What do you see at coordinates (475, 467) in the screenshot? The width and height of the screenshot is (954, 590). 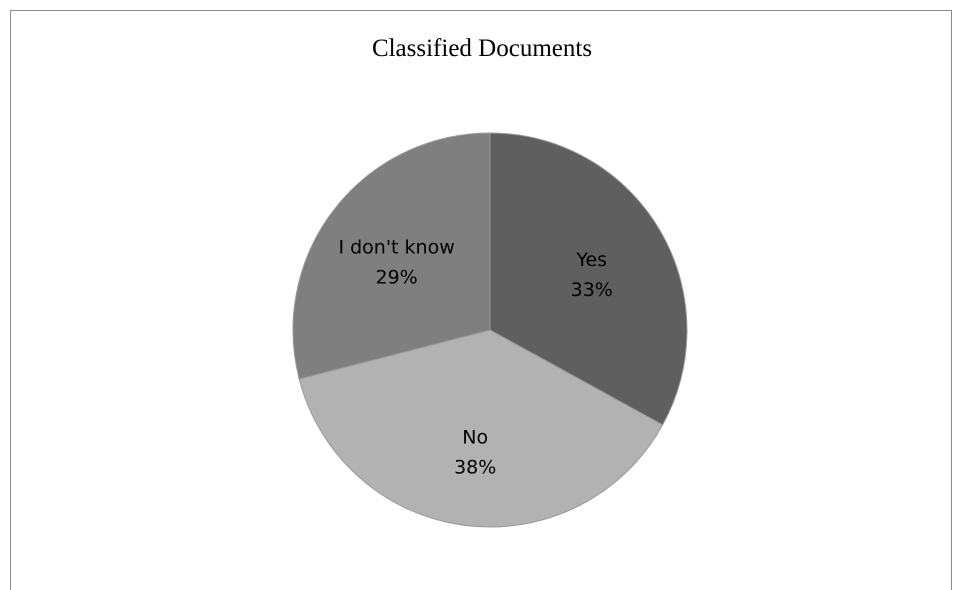 I see `slice-percent-label: 38%` at bounding box center [475, 467].